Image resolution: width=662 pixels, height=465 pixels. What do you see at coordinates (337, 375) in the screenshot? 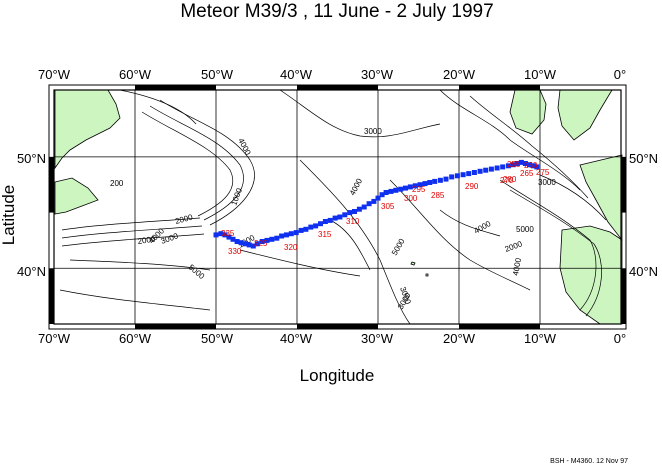
I see `x-axis-label: Longitude` at bounding box center [337, 375].